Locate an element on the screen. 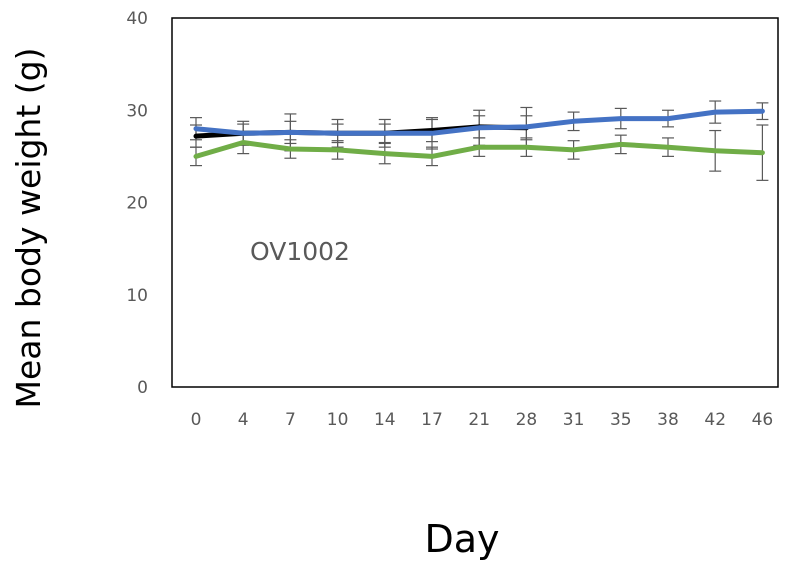 This screenshot has height=563, width=788. x-tick-label: 42 is located at coordinates (715, 420).